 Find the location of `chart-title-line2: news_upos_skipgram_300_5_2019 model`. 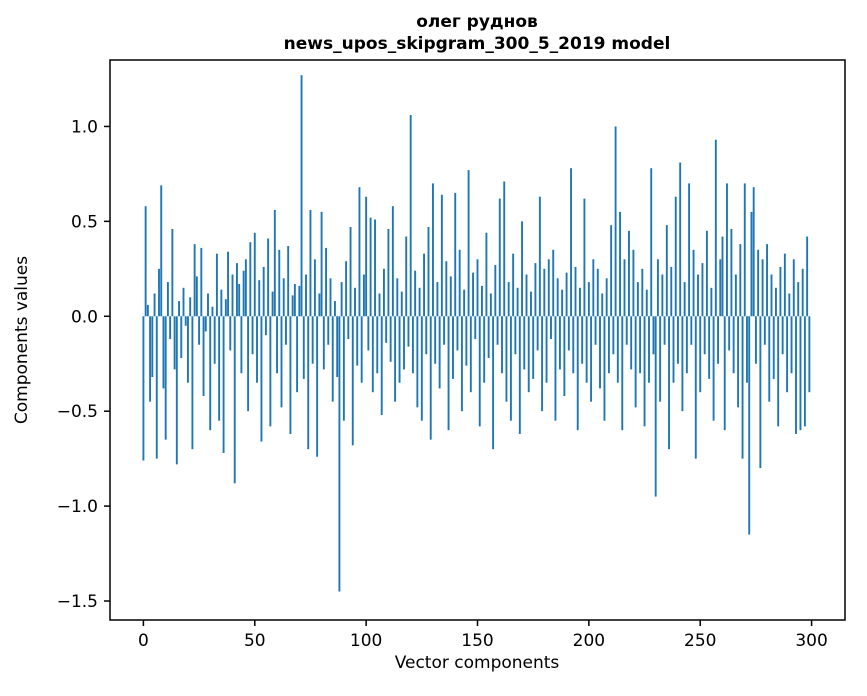

chart-title-line2: news_upos_skipgram_300_5_2019 model is located at coordinates (477, 44).